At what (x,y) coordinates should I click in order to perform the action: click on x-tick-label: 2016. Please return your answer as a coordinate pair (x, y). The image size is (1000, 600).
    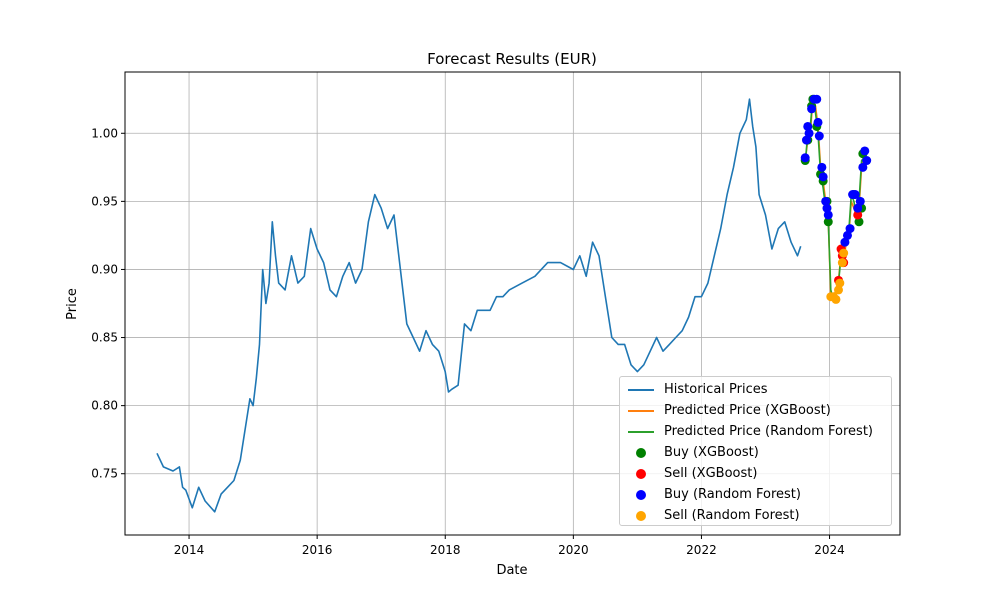
    Looking at the image, I should click on (317, 550).